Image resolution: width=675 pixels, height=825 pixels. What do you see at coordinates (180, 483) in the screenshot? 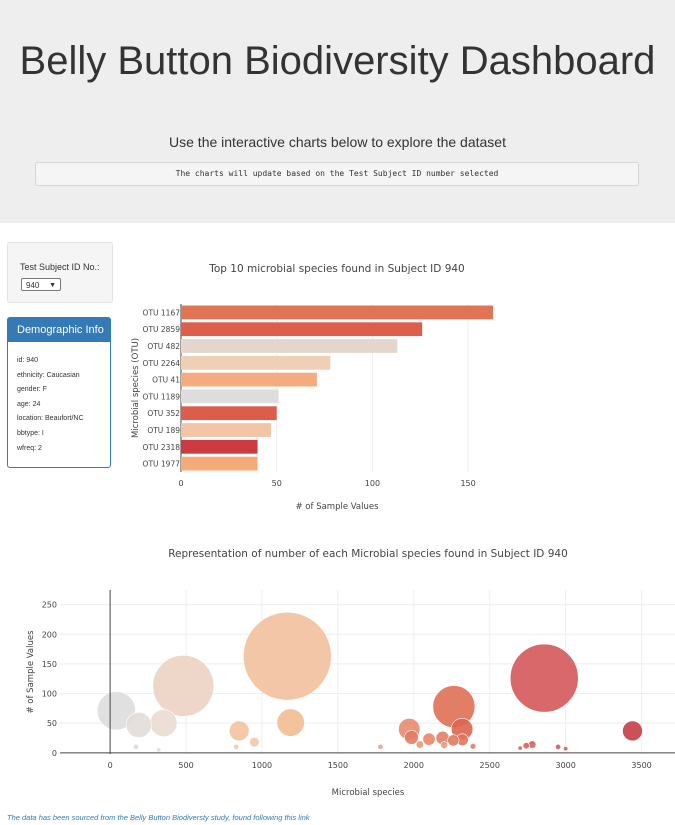
I see `bar-x-tick-label: 0` at bounding box center [180, 483].